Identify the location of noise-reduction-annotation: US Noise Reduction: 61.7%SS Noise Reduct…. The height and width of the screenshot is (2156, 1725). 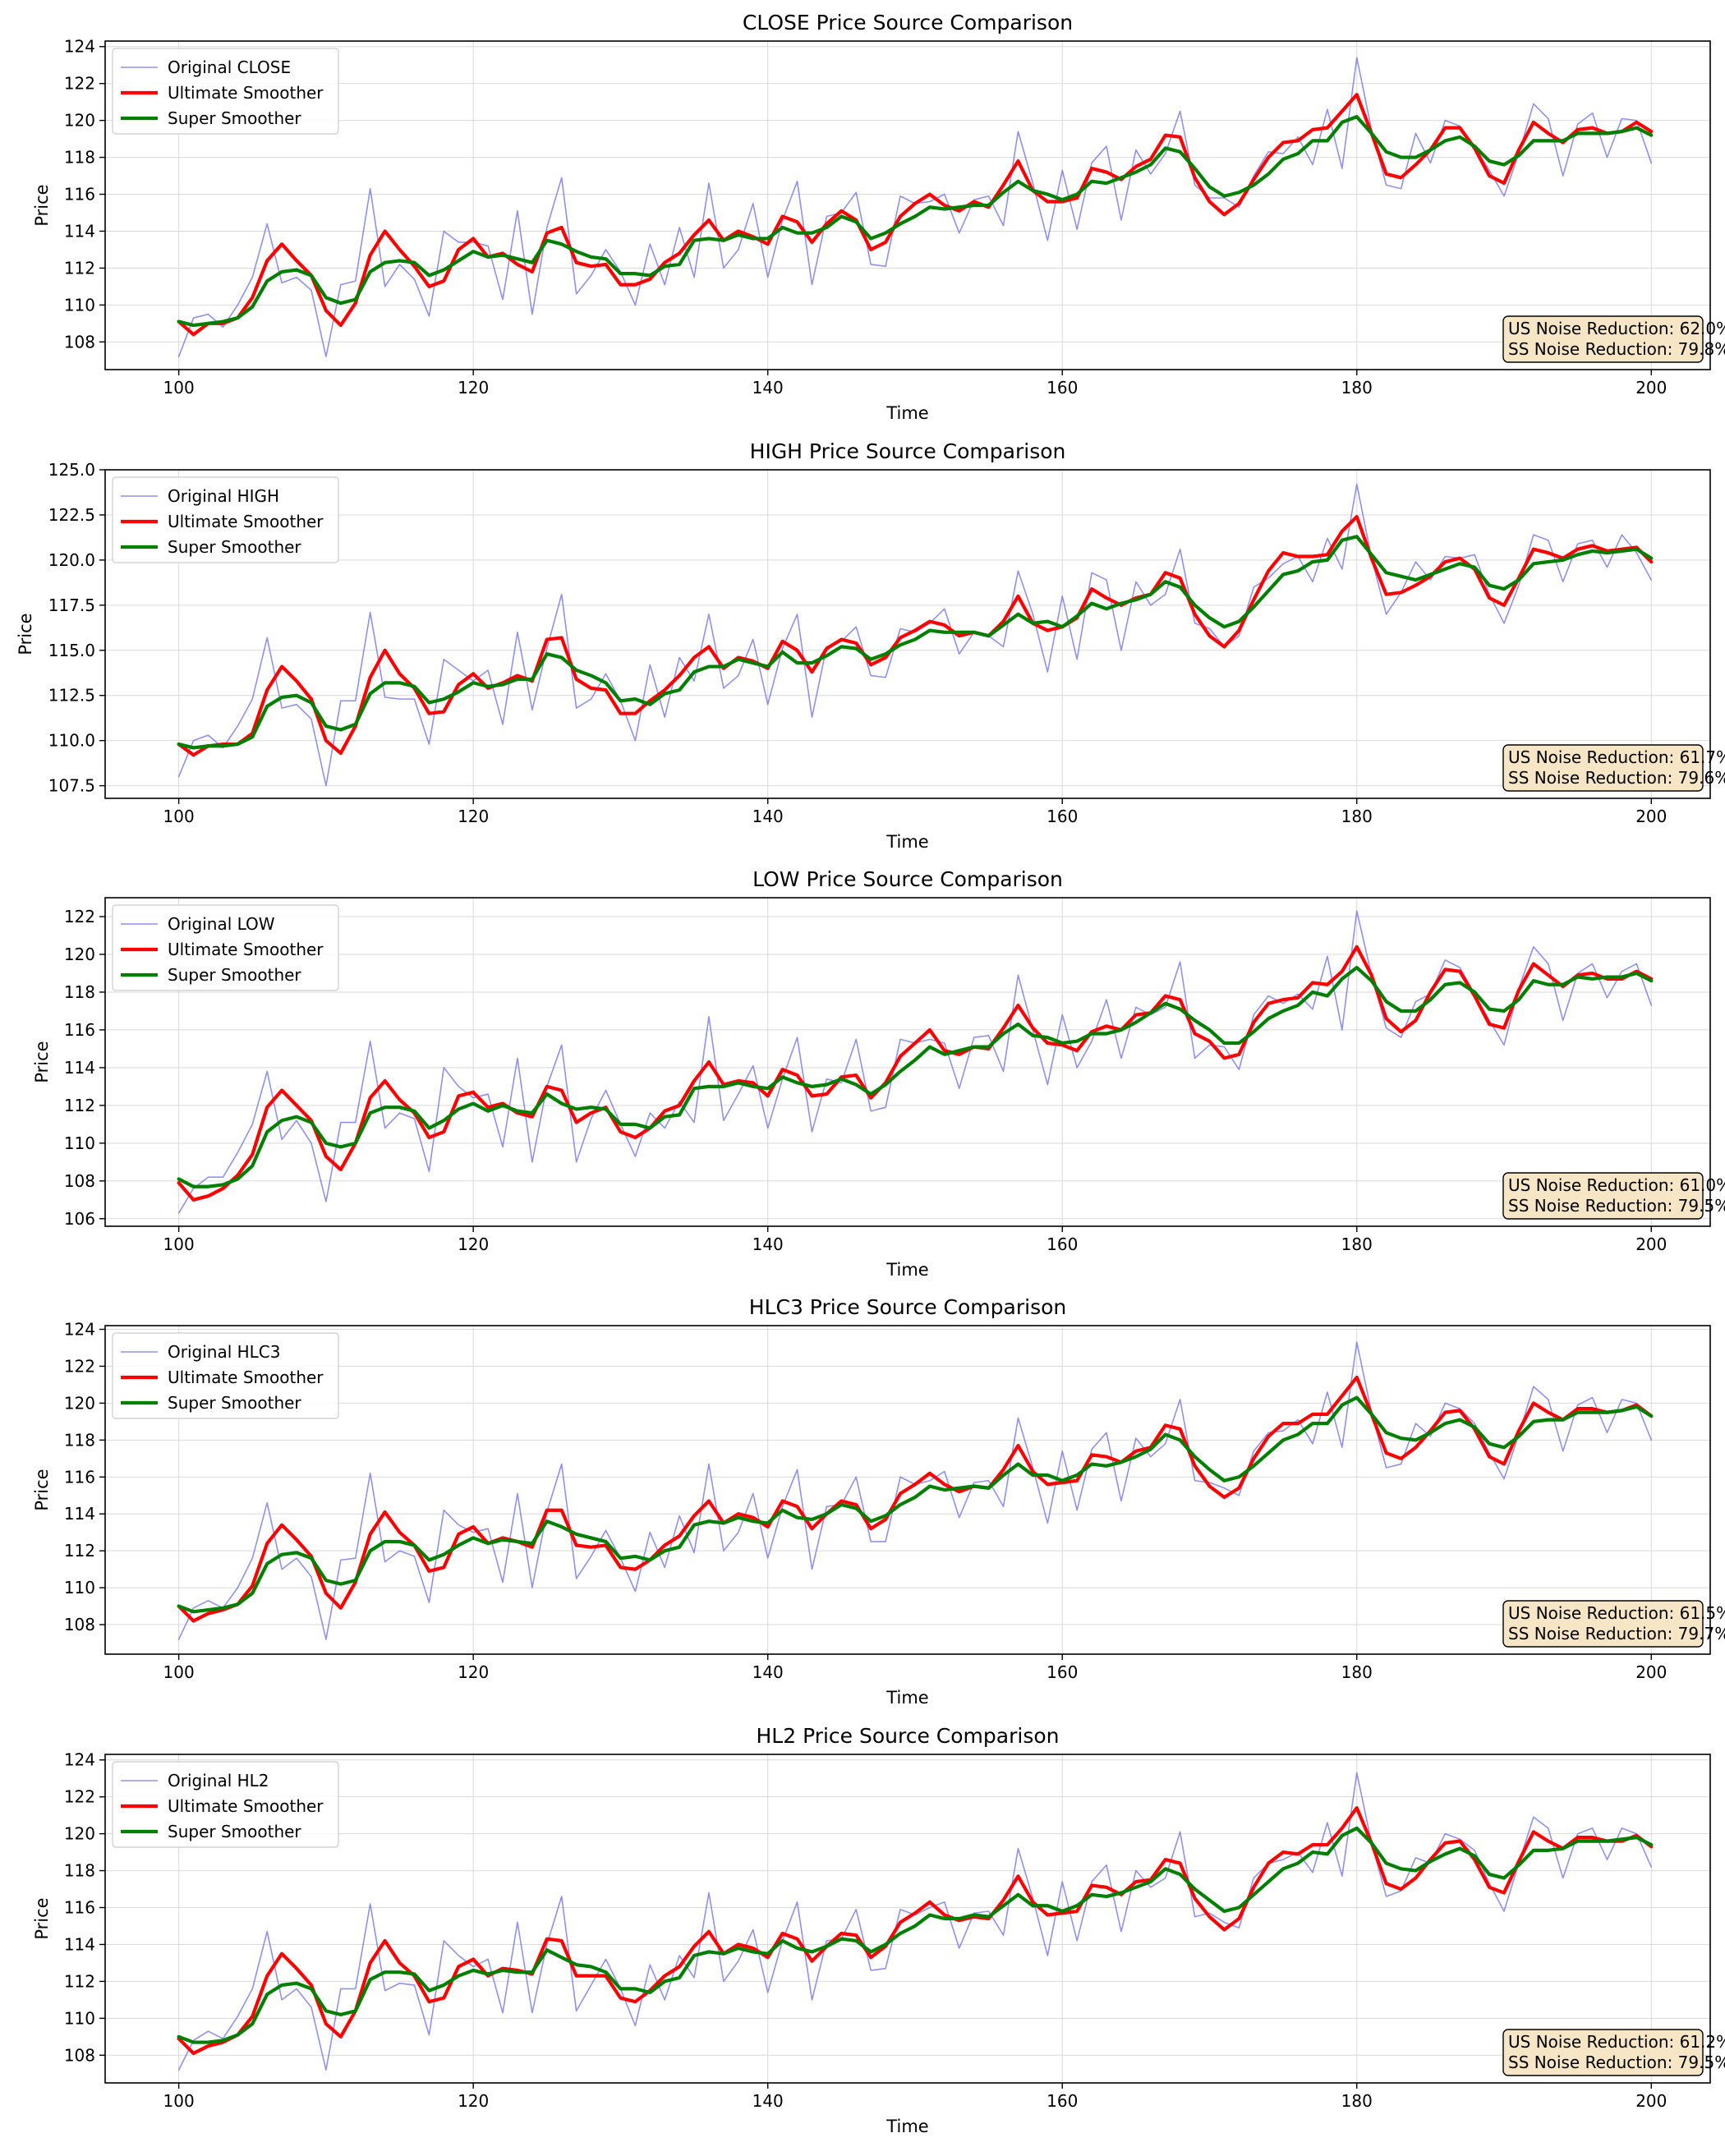
(1613, 768).